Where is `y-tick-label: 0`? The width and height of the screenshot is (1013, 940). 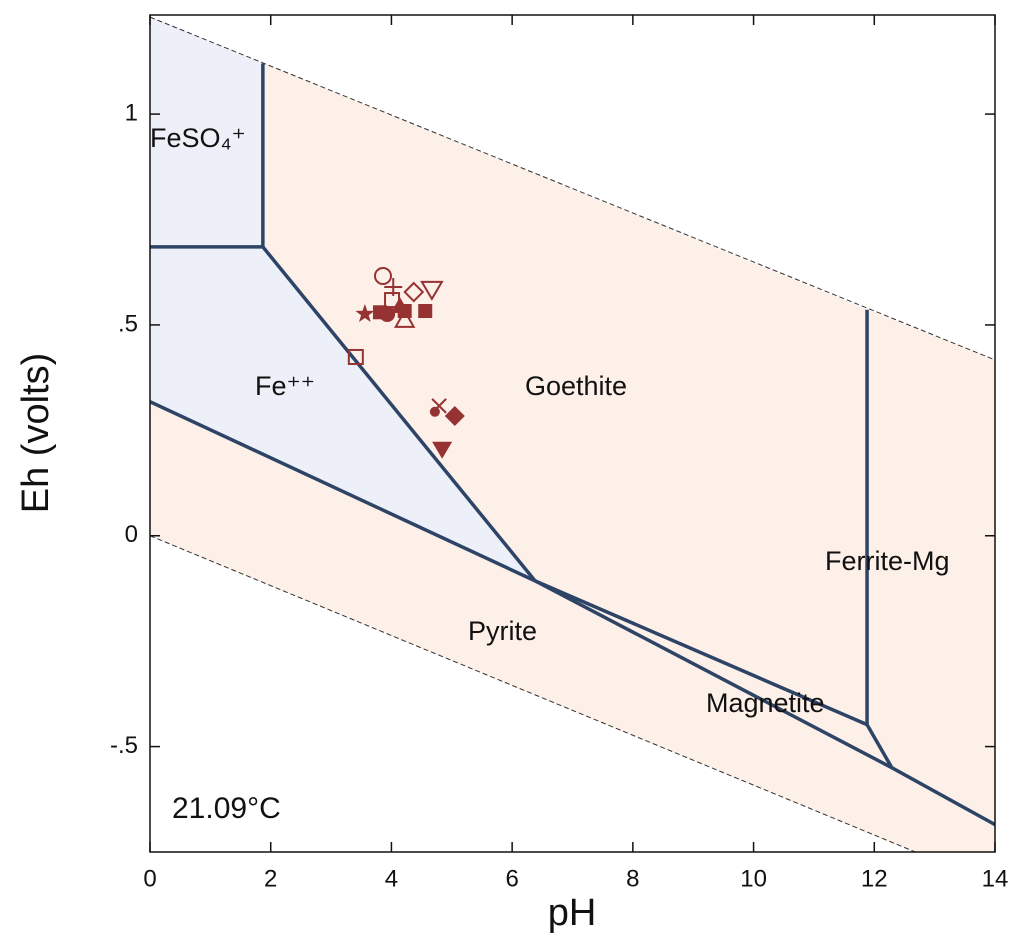 y-tick-label: 0 is located at coordinates (131, 534).